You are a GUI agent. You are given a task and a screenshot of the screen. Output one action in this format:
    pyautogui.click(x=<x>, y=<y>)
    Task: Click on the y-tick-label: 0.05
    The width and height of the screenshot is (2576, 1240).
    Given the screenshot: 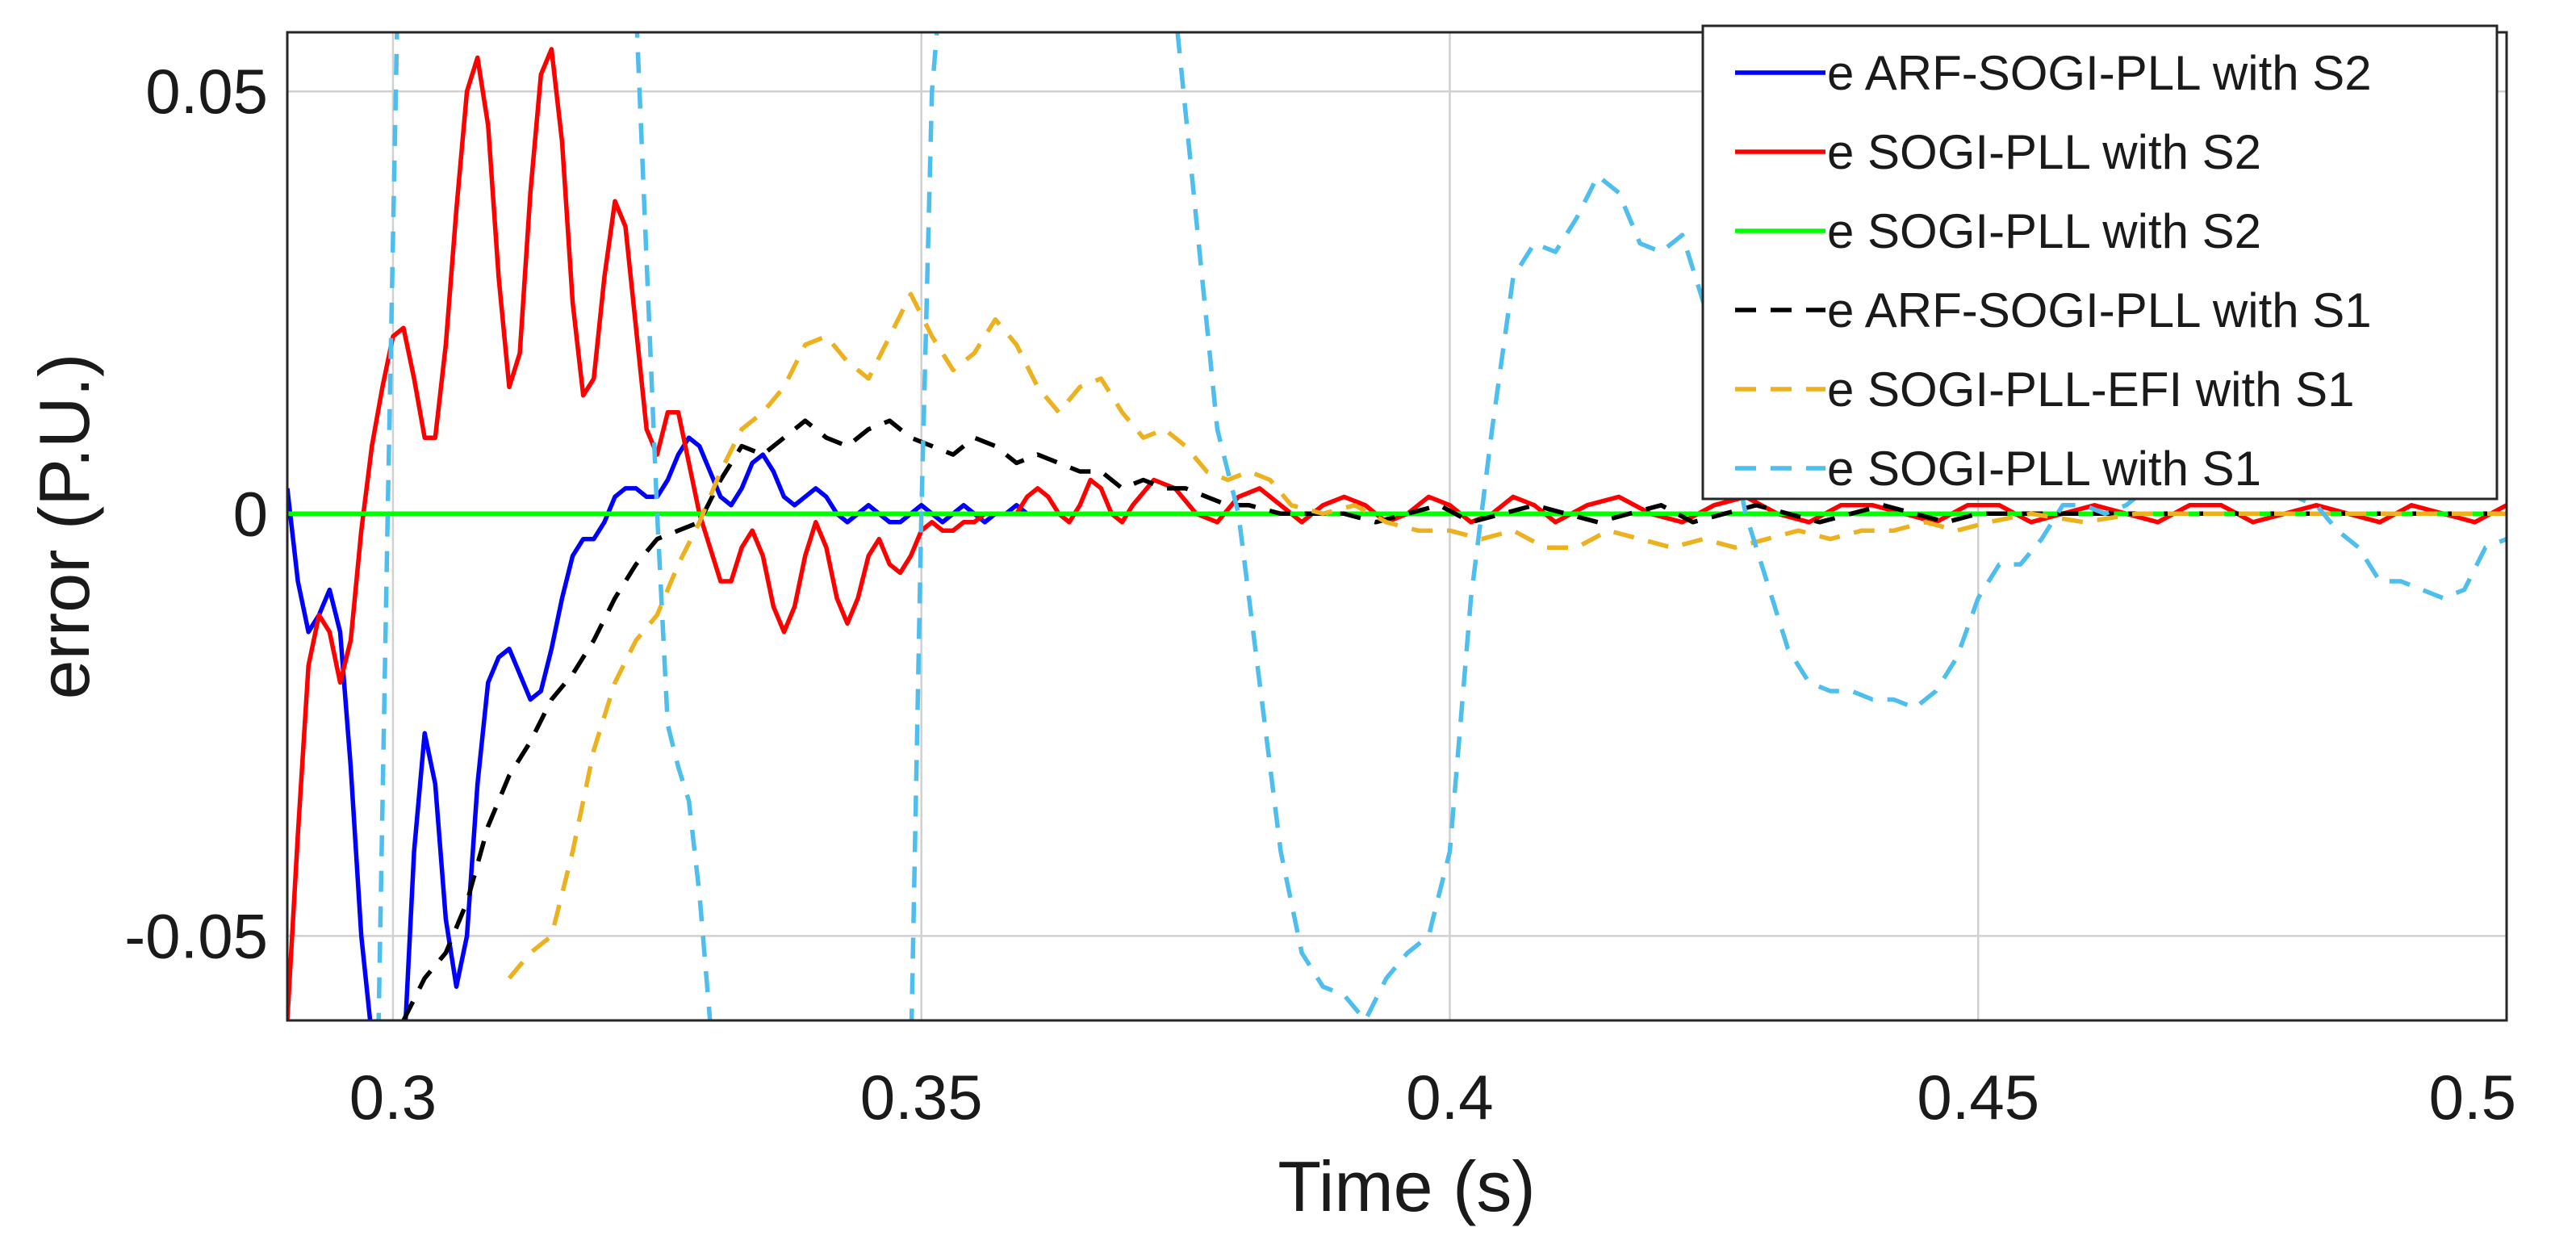 What is the action you would take?
    pyautogui.click(x=206, y=91)
    